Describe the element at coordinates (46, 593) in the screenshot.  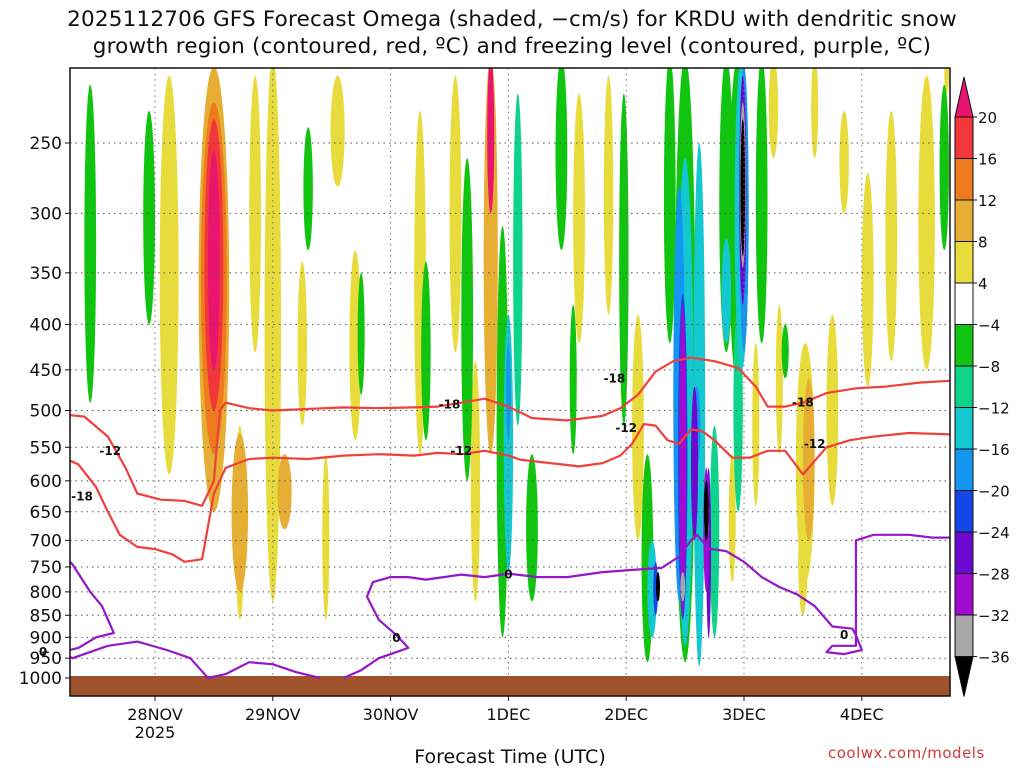
I see `y-tick-label: 800` at that location.